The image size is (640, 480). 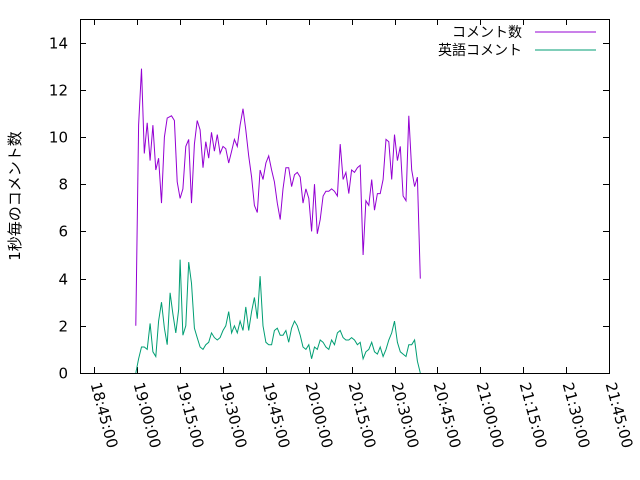 What do you see at coordinates (487, 33) in the screenshot?
I see `legend-label: コメント数` at bounding box center [487, 33].